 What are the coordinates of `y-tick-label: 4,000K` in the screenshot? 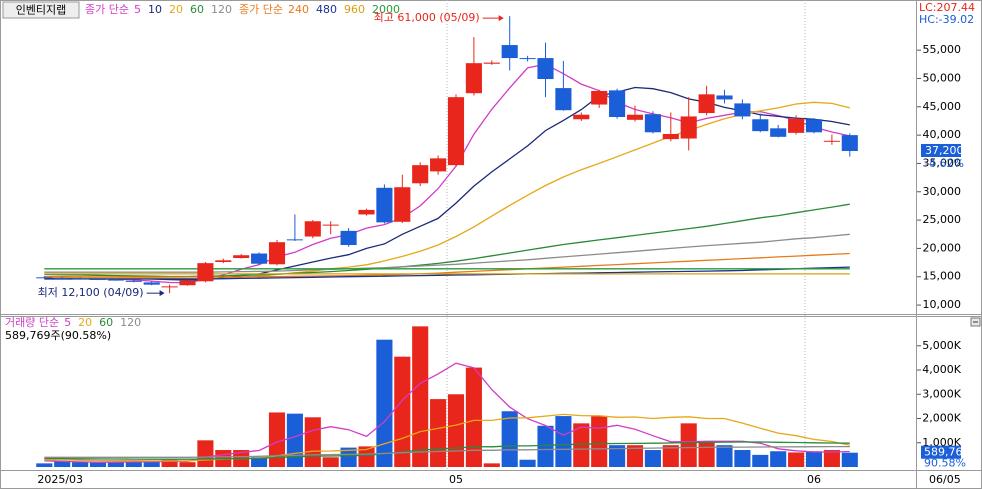 It's located at (941, 369).